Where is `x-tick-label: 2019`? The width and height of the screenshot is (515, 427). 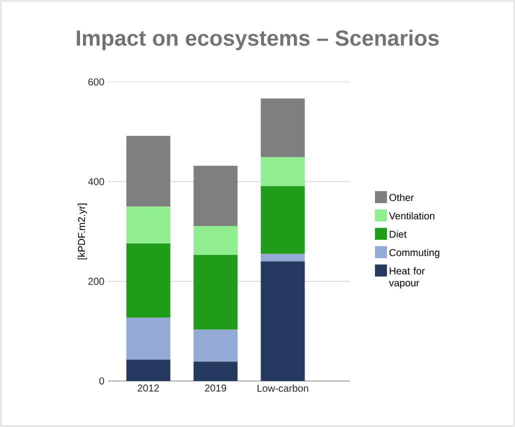 x-tick-label: 2019 is located at coordinates (215, 388).